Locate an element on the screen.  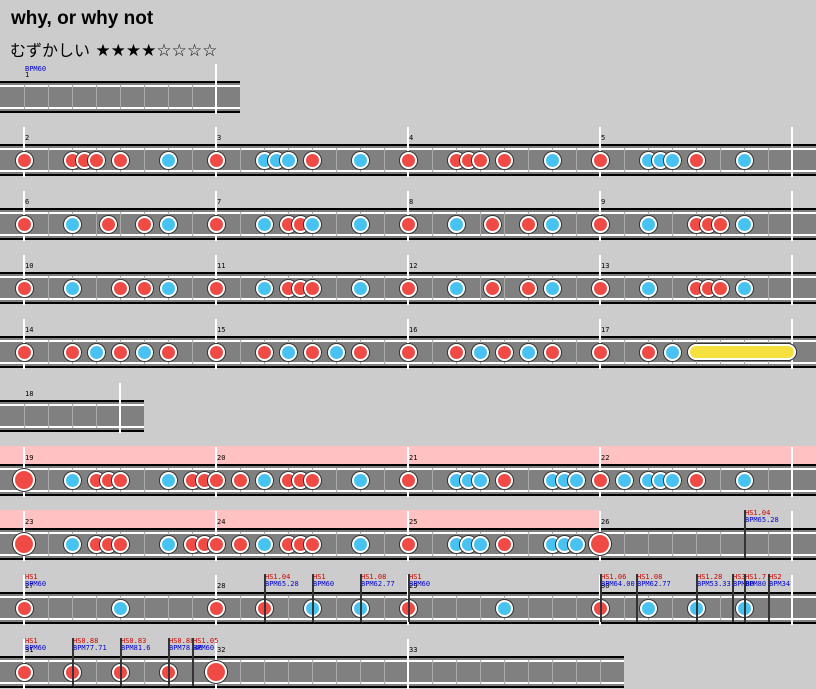
measure-number: 2 is located at coordinates (27, 138).